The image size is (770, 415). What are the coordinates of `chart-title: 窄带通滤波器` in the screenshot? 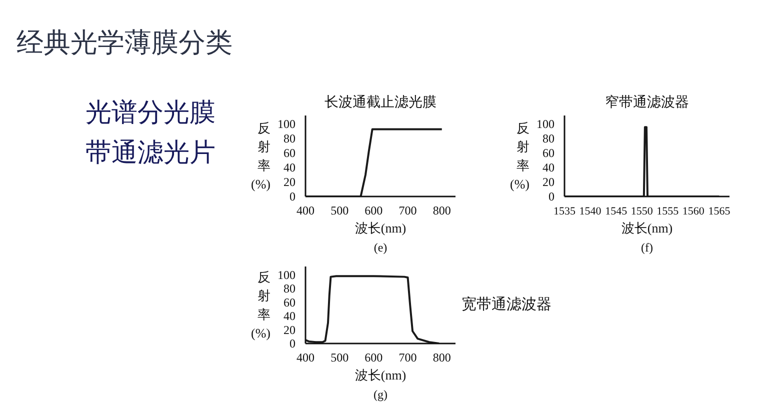 It's located at (647, 102).